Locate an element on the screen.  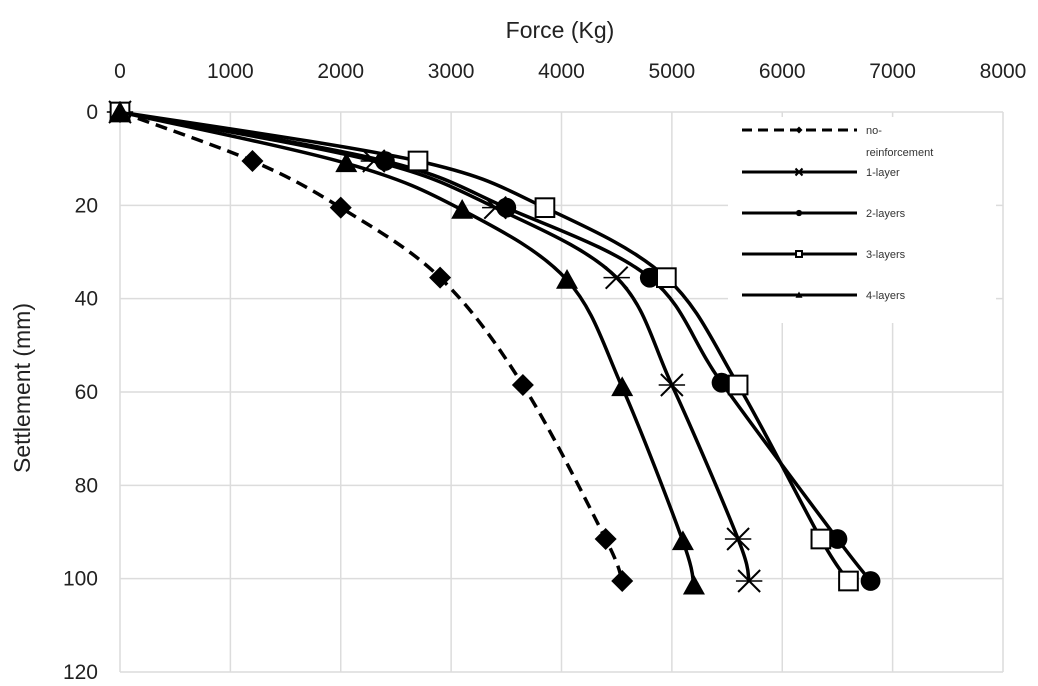
legend-label: 2-layers is located at coordinates (886, 214).